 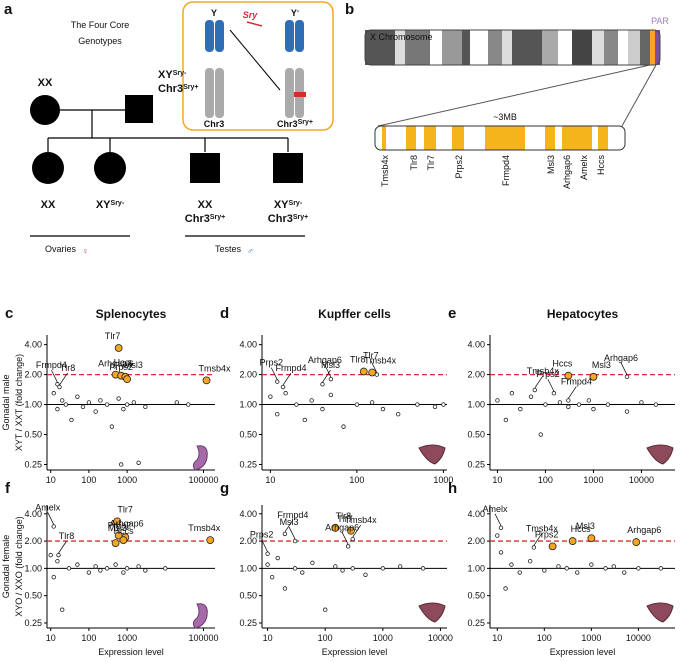 What do you see at coordinates (292, 515) in the screenshot?
I see `gene-label: Frmpd4` at bounding box center [292, 515].